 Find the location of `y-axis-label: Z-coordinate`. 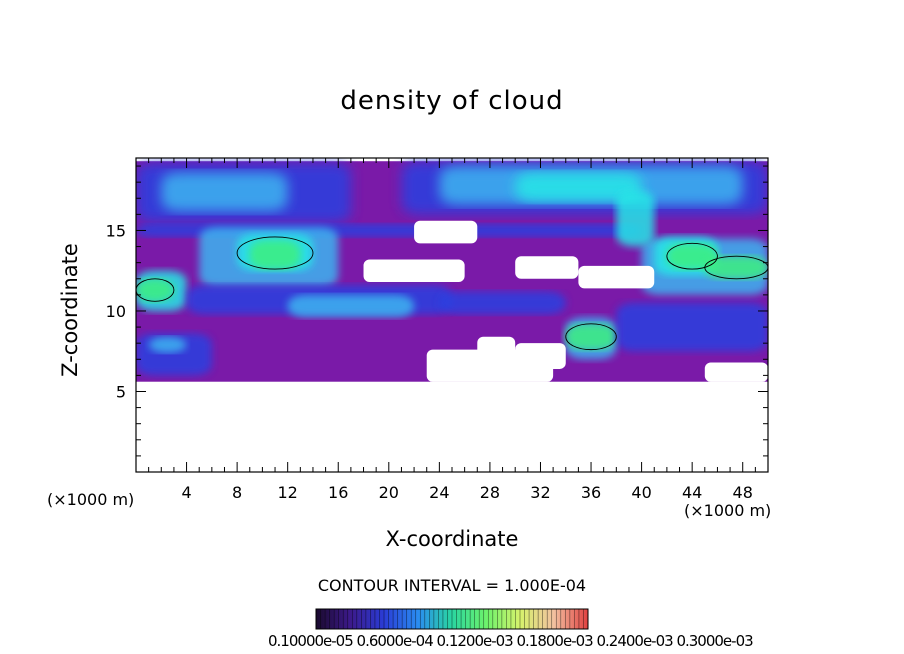

y-axis-label: Z-coordinate is located at coordinates (70, 310).